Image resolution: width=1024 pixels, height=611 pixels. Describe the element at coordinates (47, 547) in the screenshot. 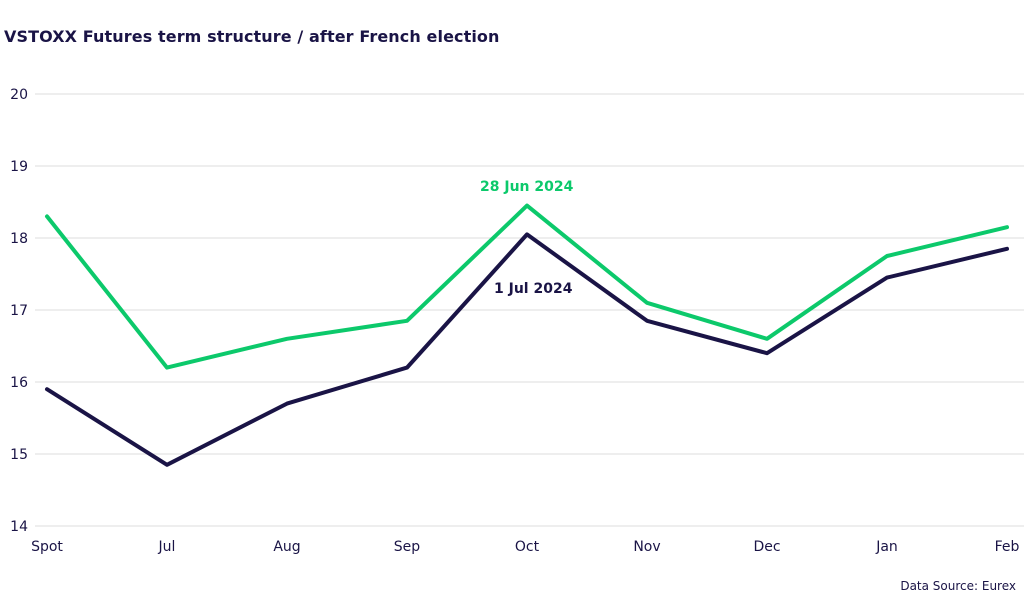

I see `x-tick-label: Spot` at that location.